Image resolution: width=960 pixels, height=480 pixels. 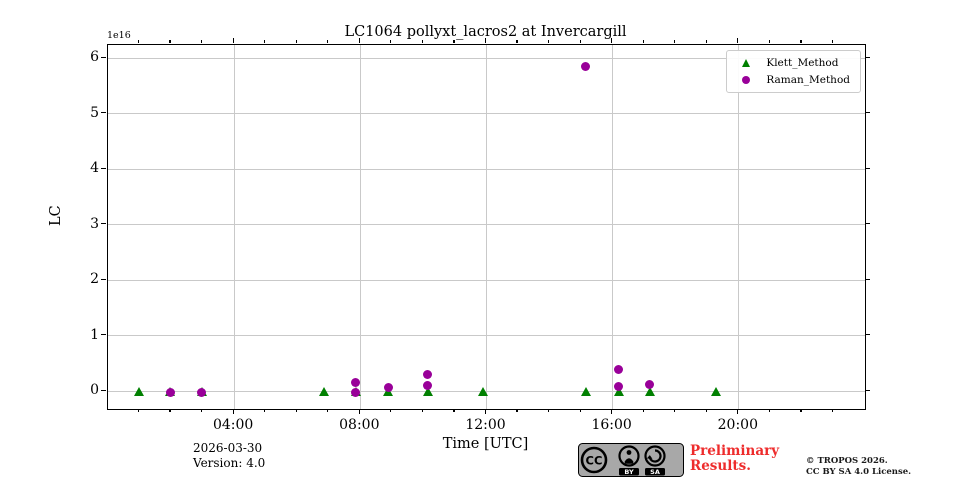 I want to click on legend-label: Klett_Method, so click(x=802, y=63).